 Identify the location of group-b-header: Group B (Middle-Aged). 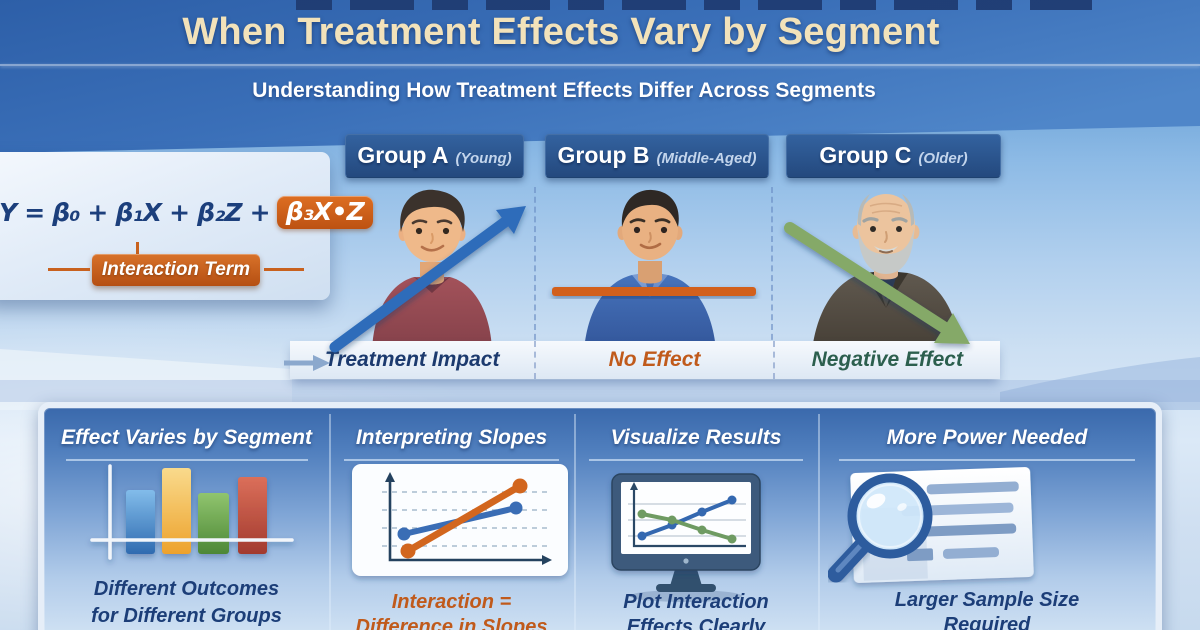
(657, 156).